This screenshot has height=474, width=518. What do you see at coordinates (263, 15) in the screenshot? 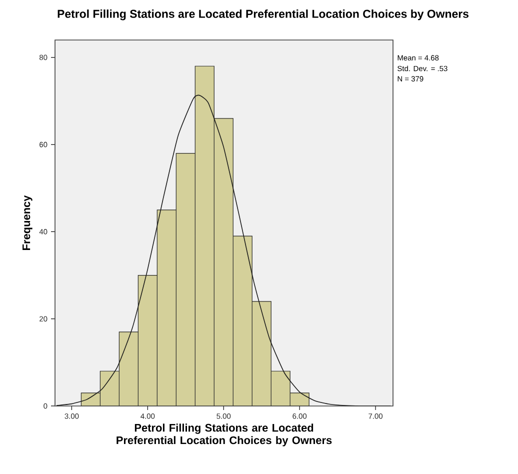
I see `chart-title: Petrol Filling Stations are Located Preferential Location Choices by Owners` at bounding box center [263, 15].